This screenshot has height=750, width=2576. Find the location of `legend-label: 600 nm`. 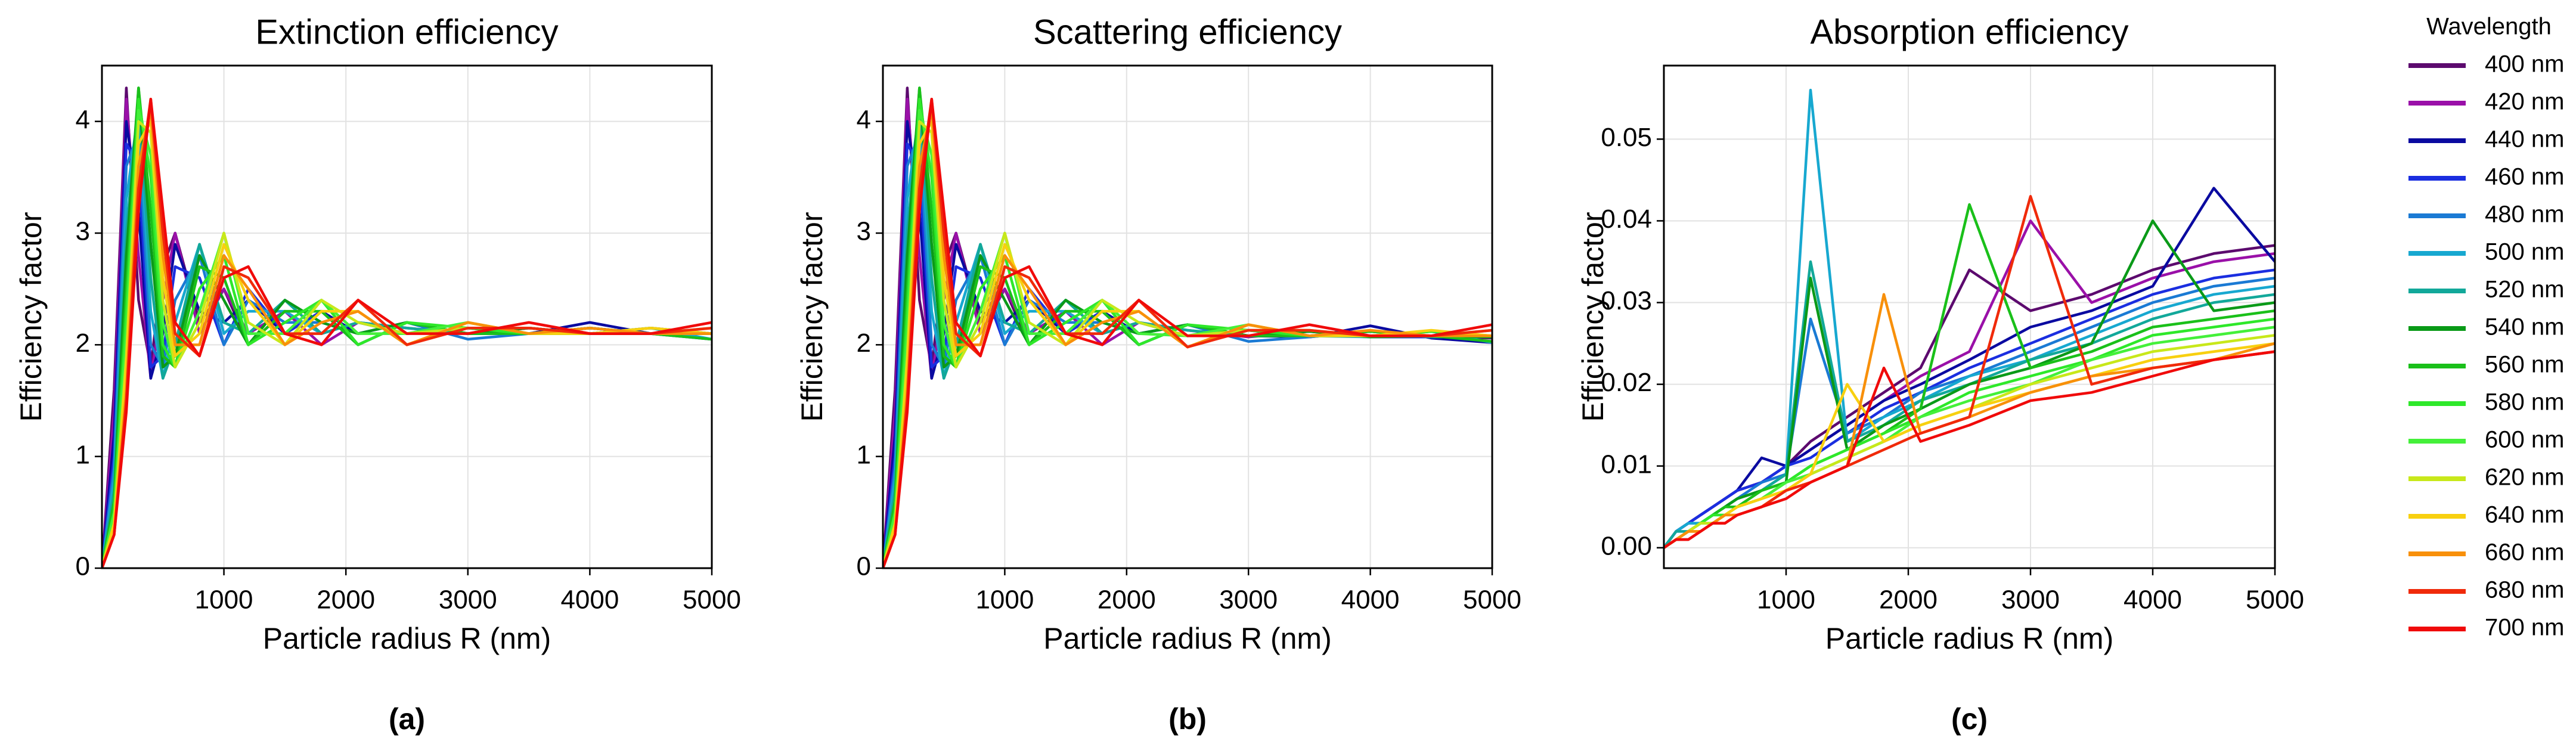

legend-label: 600 nm is located at coordinates (2524, 440).